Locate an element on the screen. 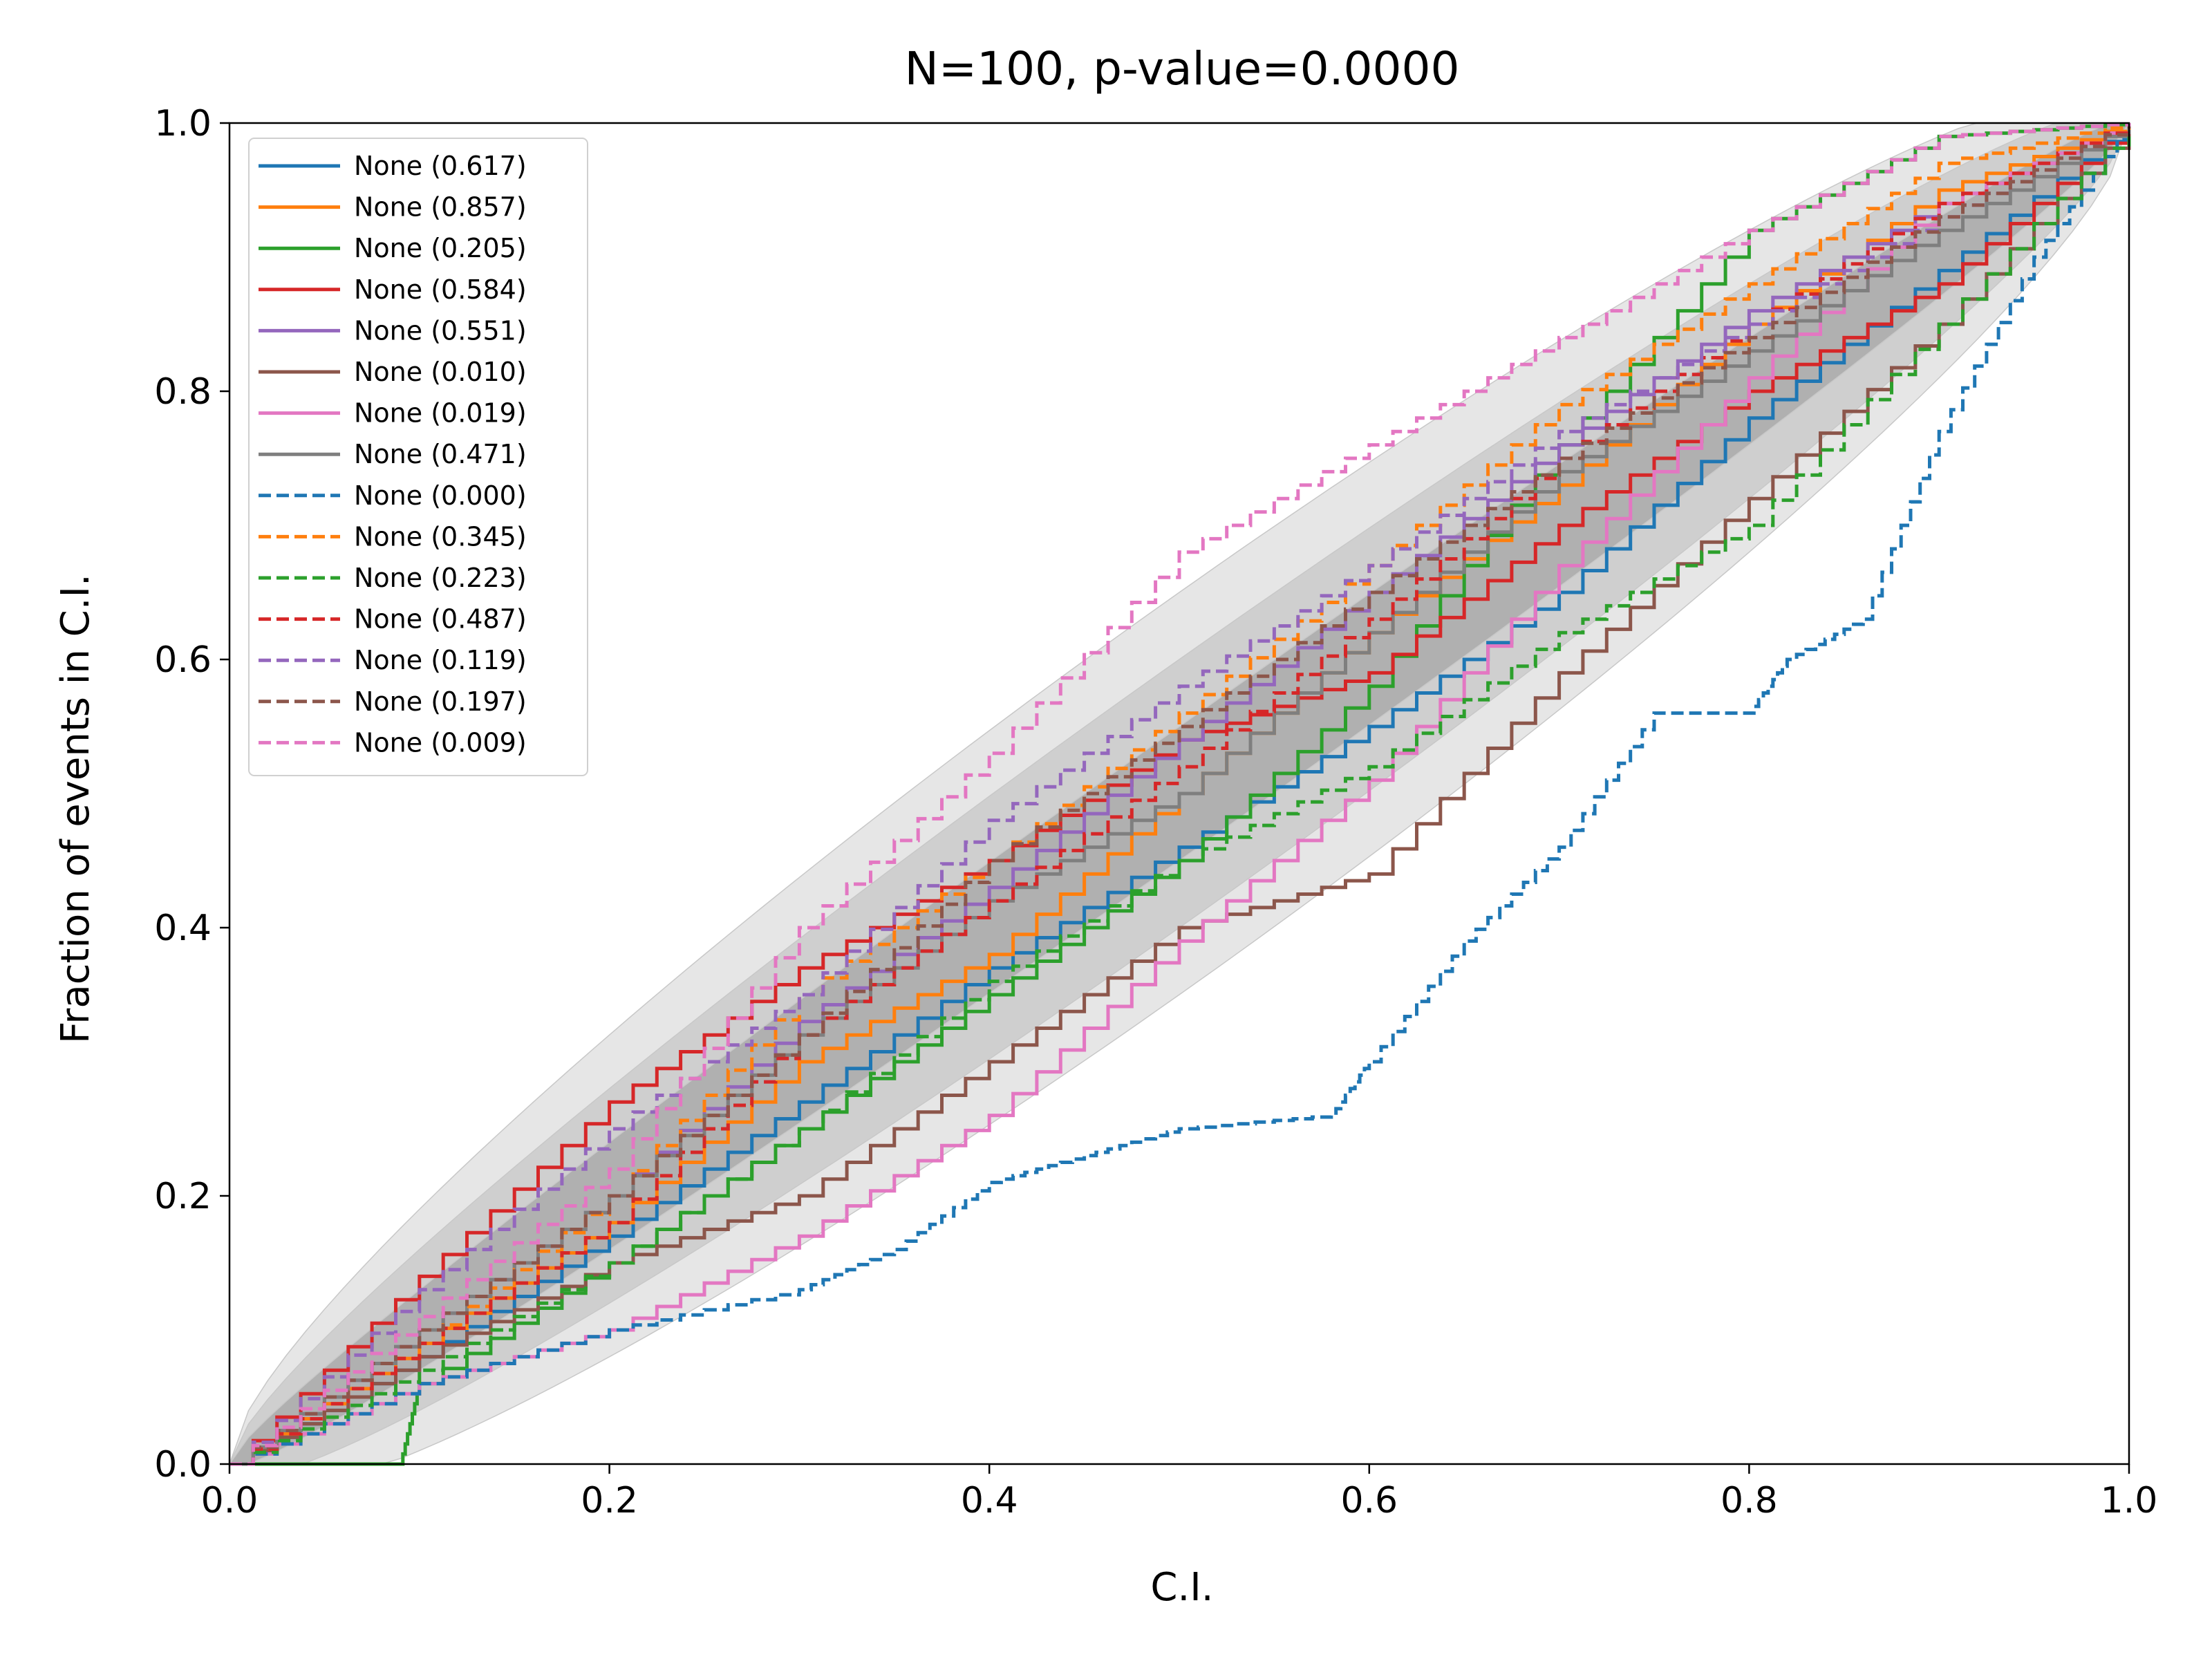 This screenshot has width=2212, height=1659. y-tick-label: 0.0 is located at coordinates (183, 1465).